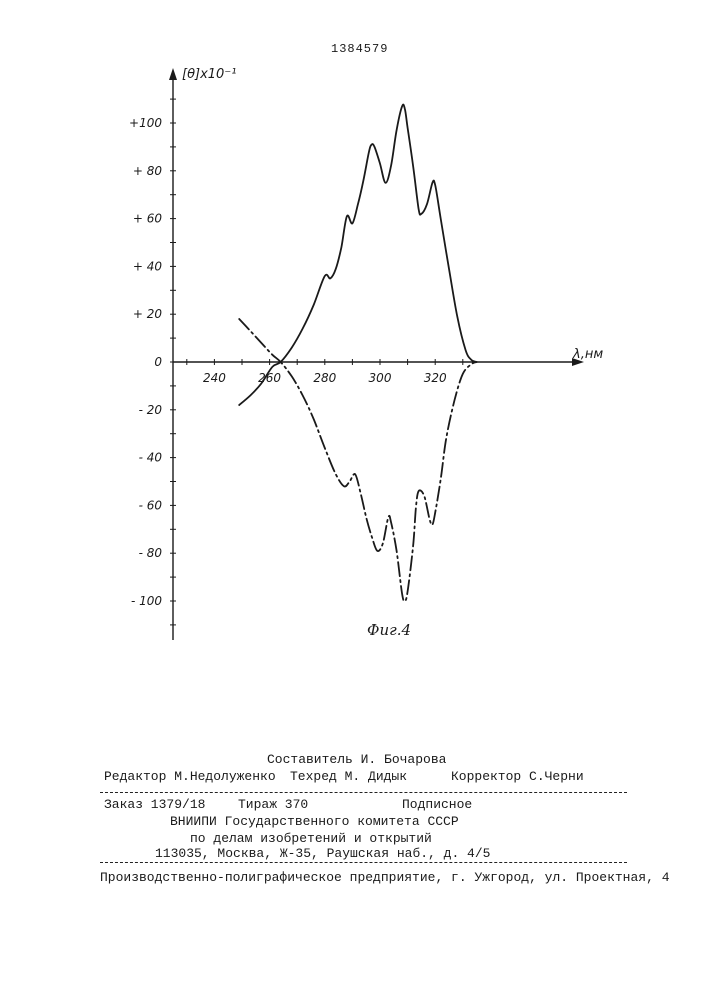 The height and width of the screenshot is (1000, 707). I want to click on circulation-line: Тираж 370, so click(273, 804).